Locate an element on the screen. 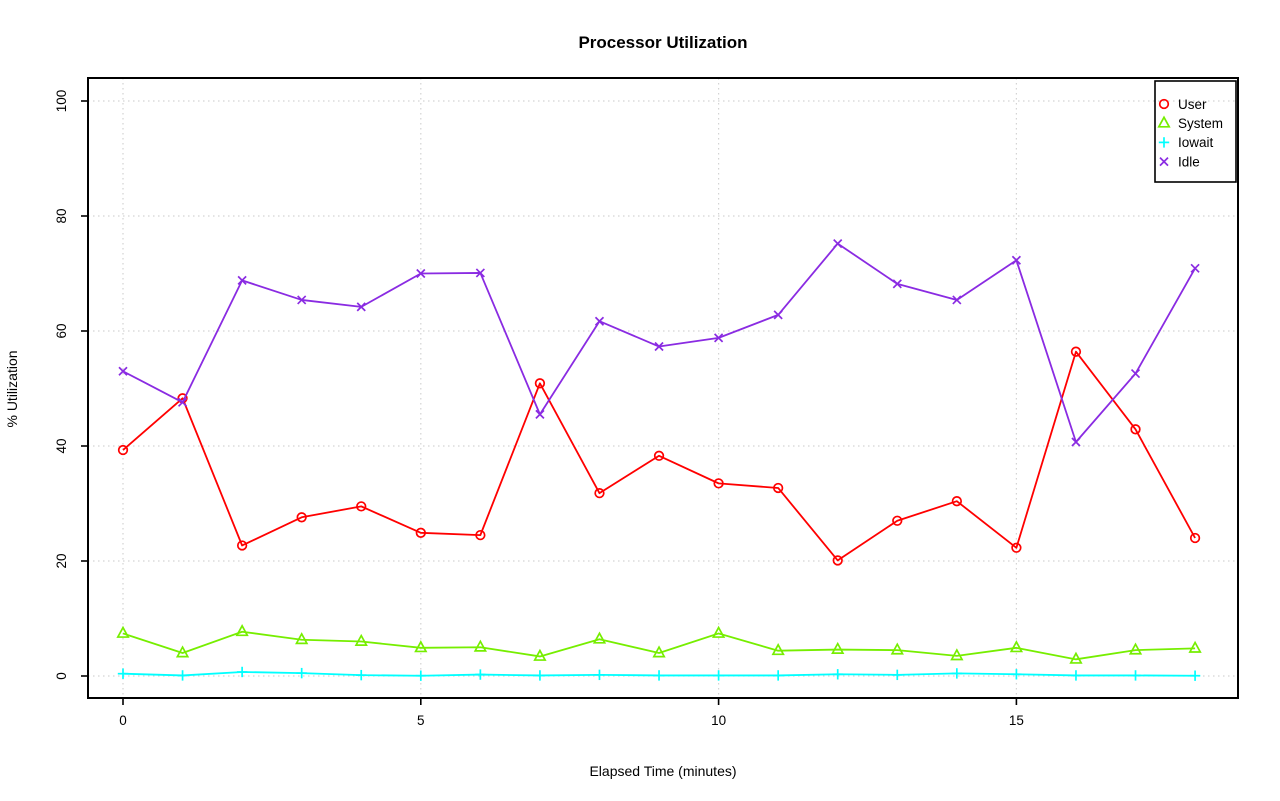  x-tick-label: 0 is located at coordinates (123, 720).